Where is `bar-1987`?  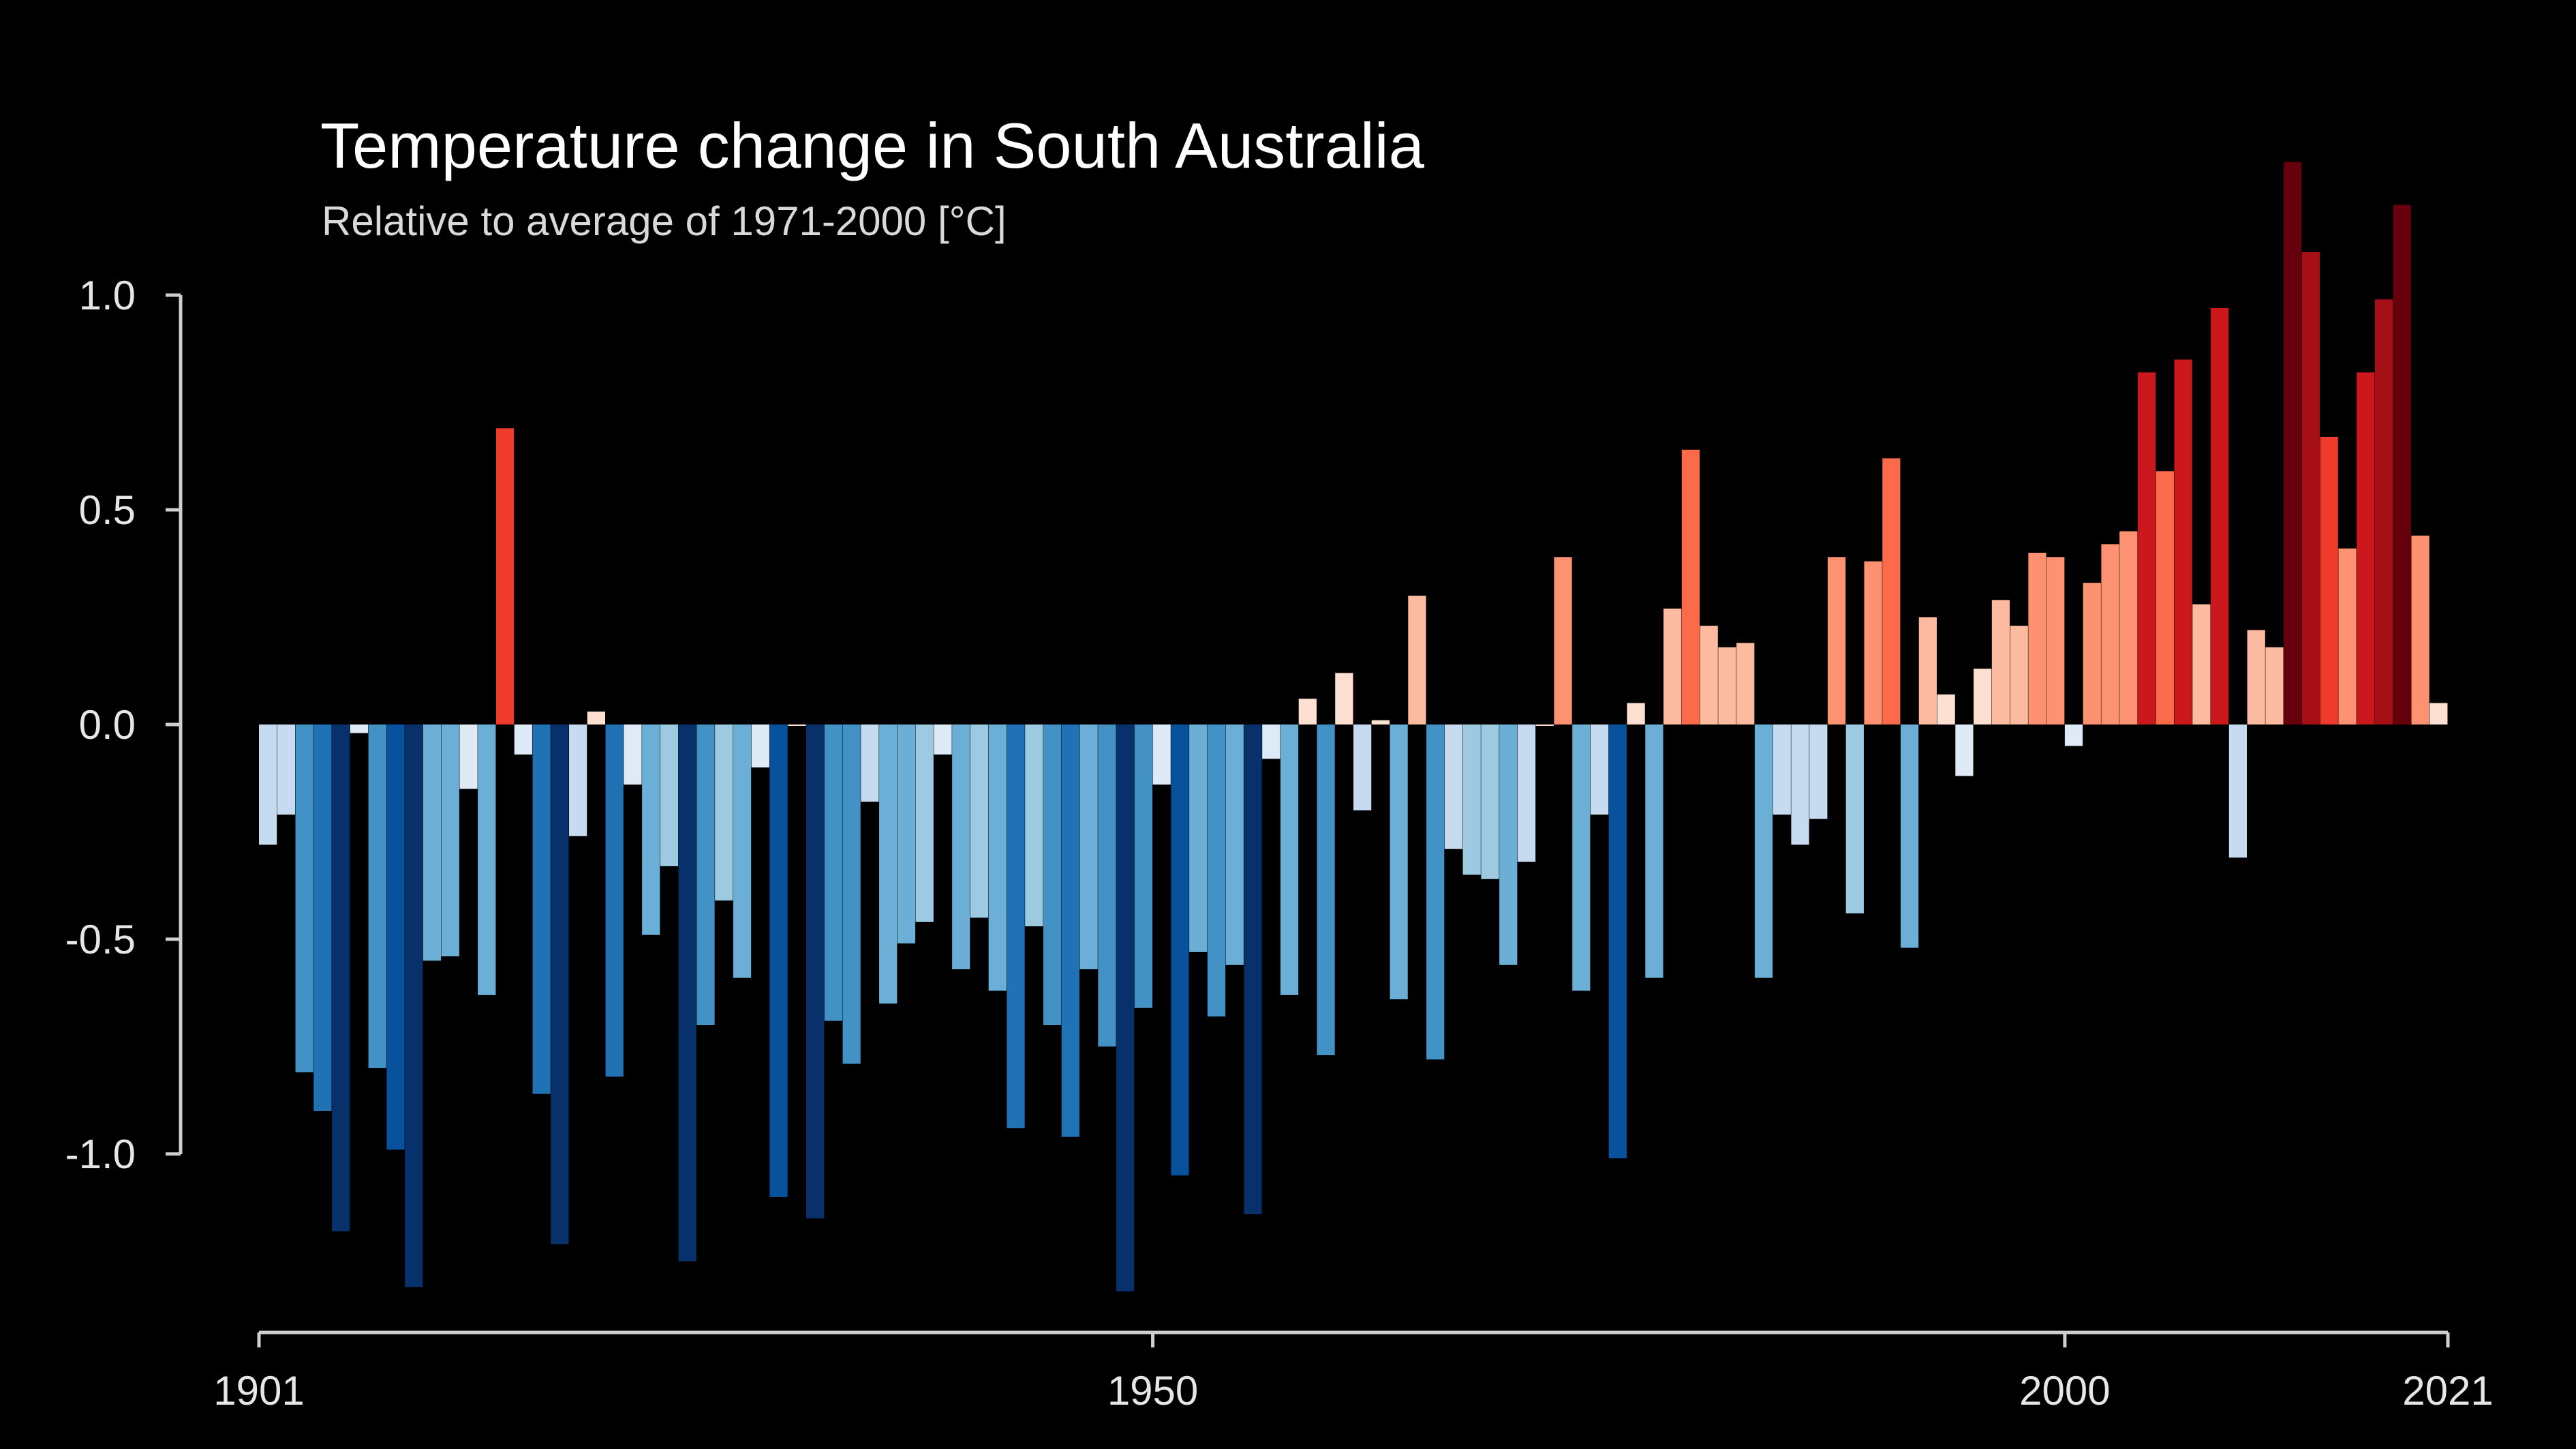 bar-1987 is located at coordinates (1837, 640).